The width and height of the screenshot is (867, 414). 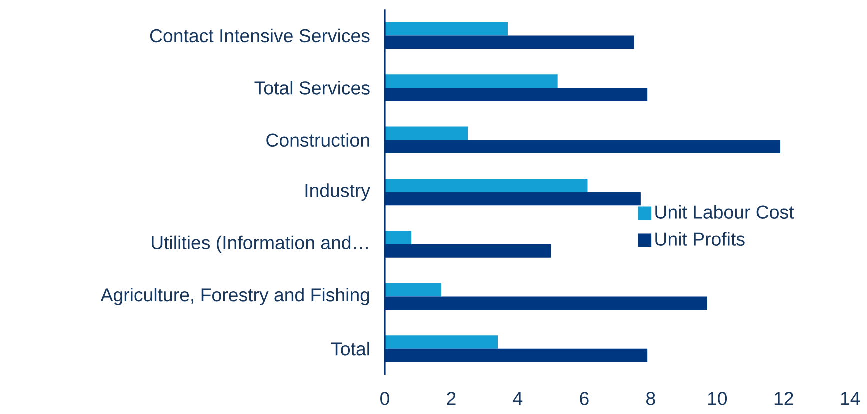 What do you see at coordinates (318, 140) in the screenshot?
I see `y-tick-label: Construction` at bounding box center [318, 140].